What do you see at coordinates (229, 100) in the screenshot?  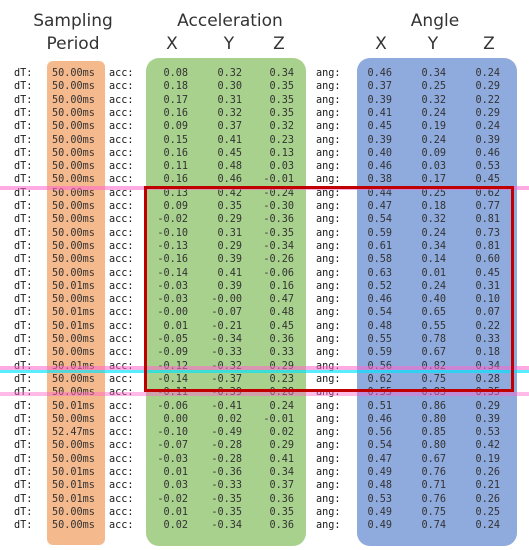 I see `acc-y-value: 0.31` at bounding box center [229, 100].